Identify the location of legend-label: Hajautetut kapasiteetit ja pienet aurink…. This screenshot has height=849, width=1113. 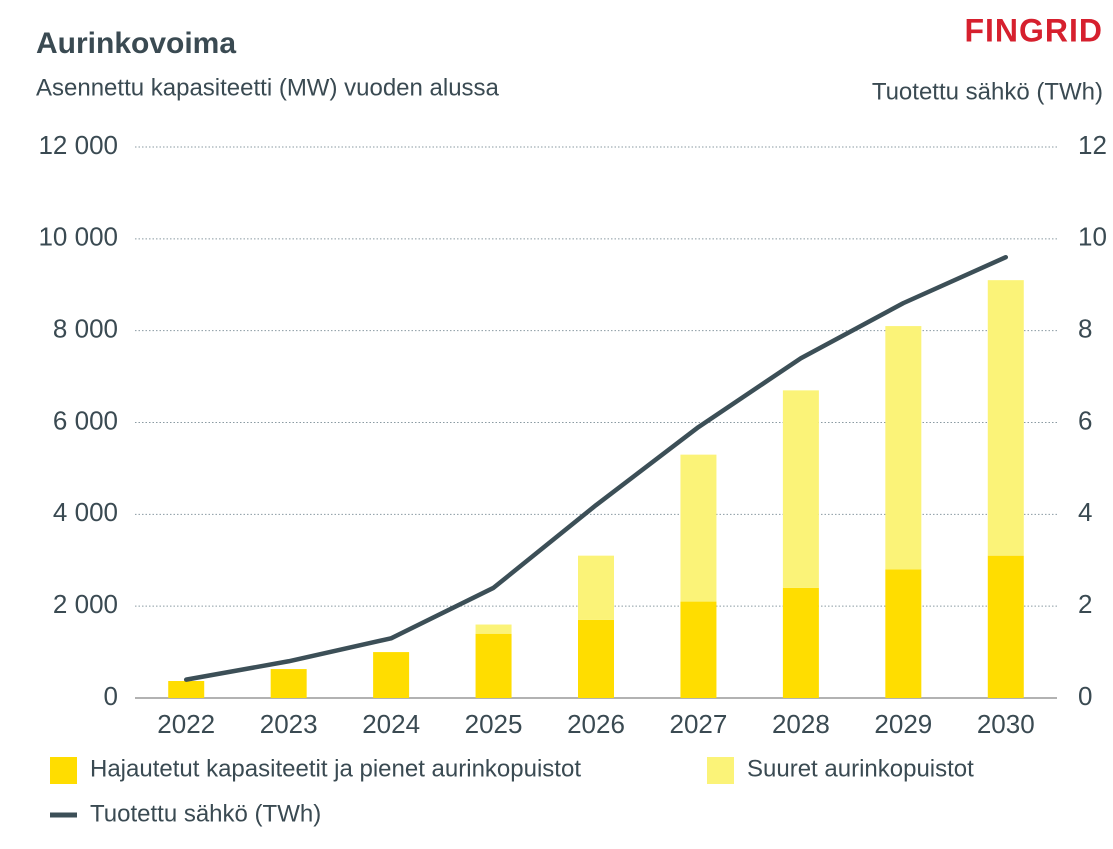
(335, 768).